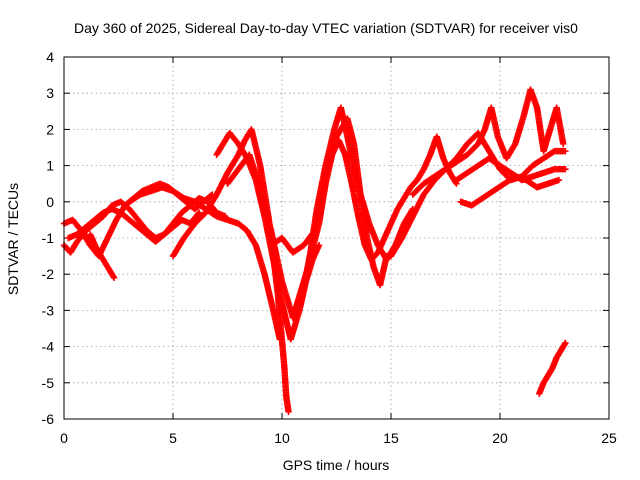 The height and width of the screenshot is (480, 640). What do you see at coordinates (48, 274) in the screenshot?
I see `y-tick-label: -2` at bounding box center [48, 274].